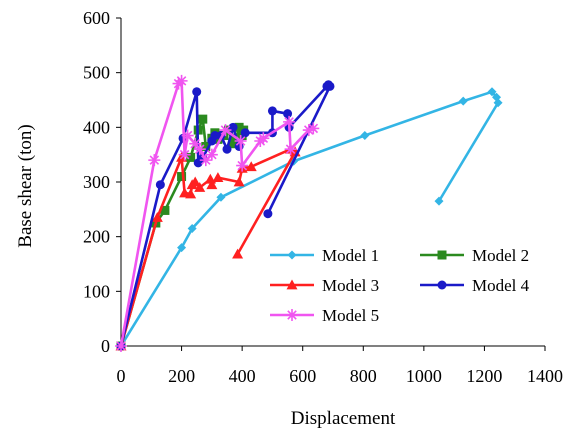 The height and width of the screenshot is (442, 587). I want to click on x-tick-label: 1000, so click(424, 376).